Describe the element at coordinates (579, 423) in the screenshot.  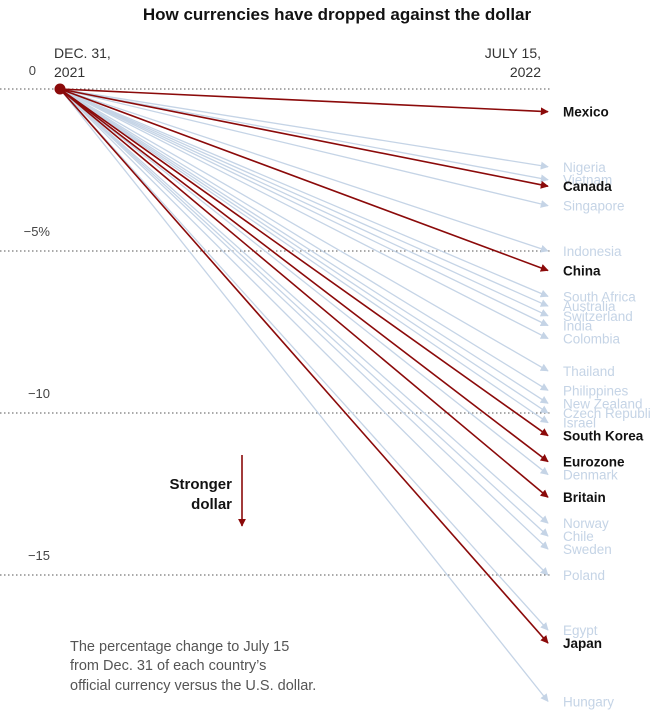
I see `series-label-israel: Israel` at that location.